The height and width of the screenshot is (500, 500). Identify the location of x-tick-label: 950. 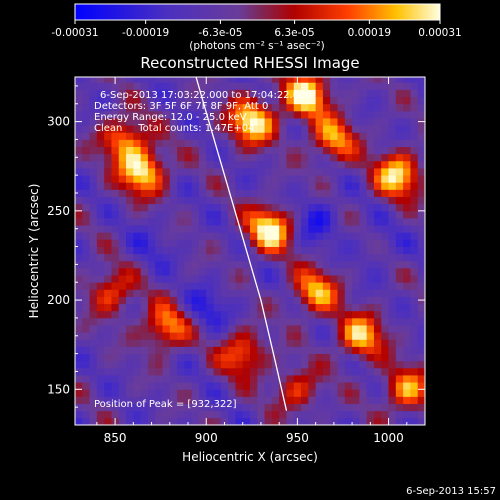
(297, 438).